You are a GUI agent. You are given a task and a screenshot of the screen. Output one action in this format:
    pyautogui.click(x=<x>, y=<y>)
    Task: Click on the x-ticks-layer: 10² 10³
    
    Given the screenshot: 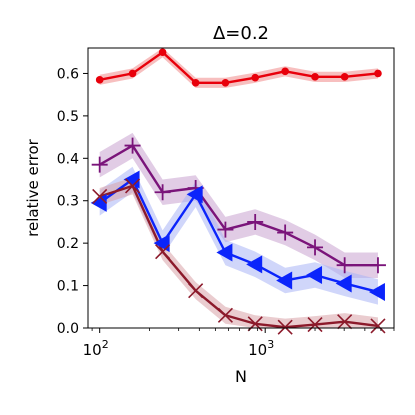 What is the action you would take?
    pyautogui.click(x=239, y=343)
    